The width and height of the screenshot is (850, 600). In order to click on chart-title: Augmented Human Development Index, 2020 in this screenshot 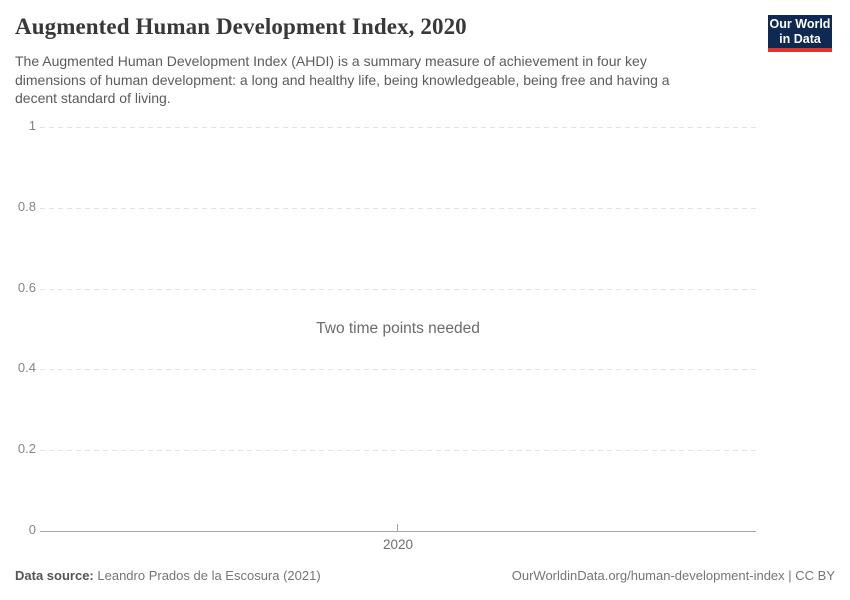, I will do `click(241, 26)`.